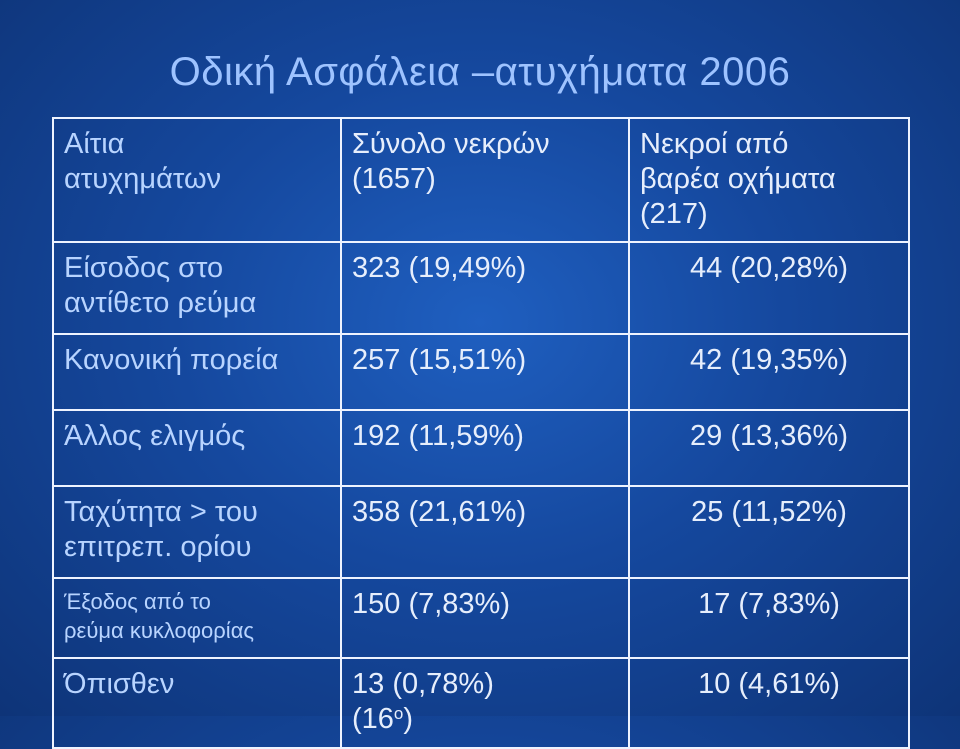 This screenshot has height=749, width=960. What do you see at coordinates (197, 448) in the screenshot?
I see `cause-cell: Άλλος ελιγμός` at bounding box center [197, 448].